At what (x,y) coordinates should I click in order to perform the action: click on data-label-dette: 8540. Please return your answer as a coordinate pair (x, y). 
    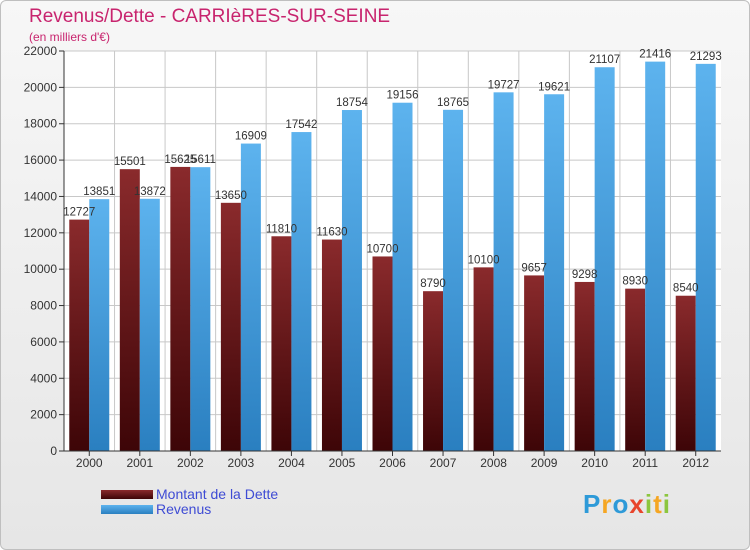
    Looking at the image, I should click on (686, 289).